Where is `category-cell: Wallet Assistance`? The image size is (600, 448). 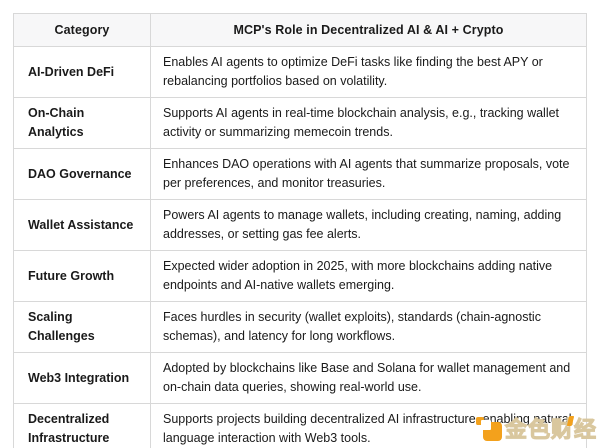
category-cell: Wallet Assistance is located at coordinates (82, 225).